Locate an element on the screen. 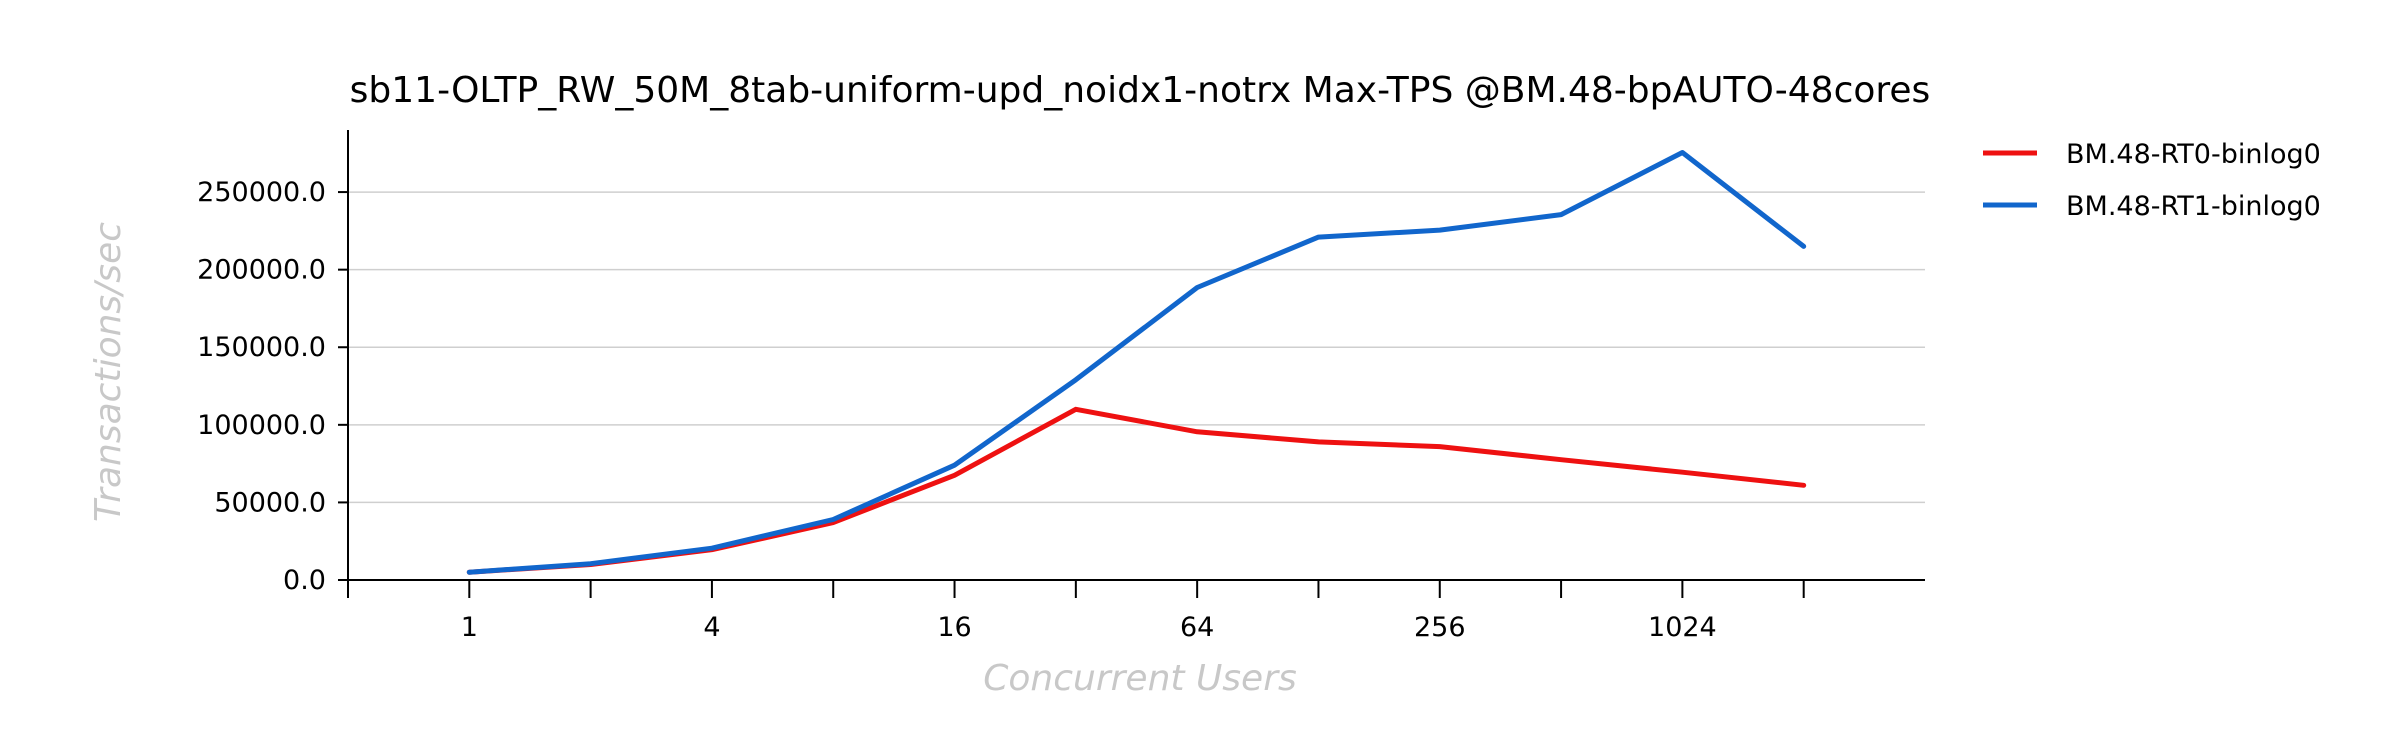  x-tick-label: 1024 is located at coordinates (1682, 627).